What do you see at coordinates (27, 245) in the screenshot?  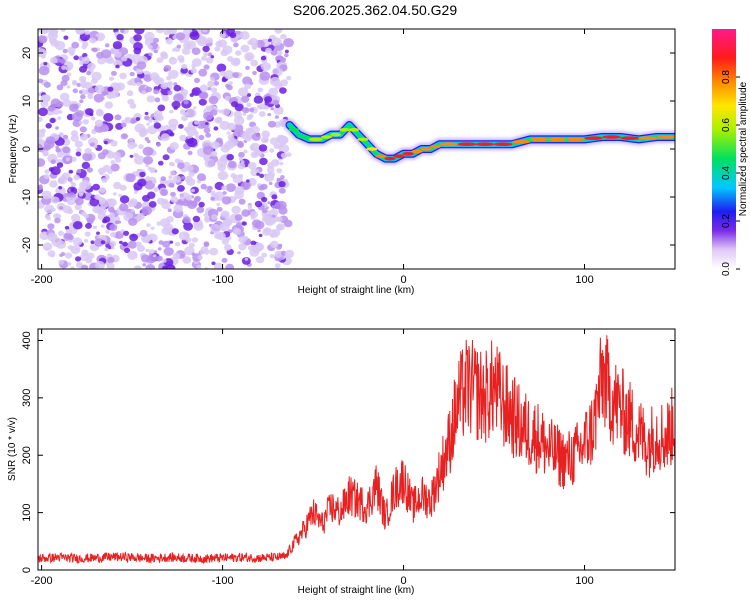 I see `top-y-tick-label: -20` at bounding box center [27, 245].